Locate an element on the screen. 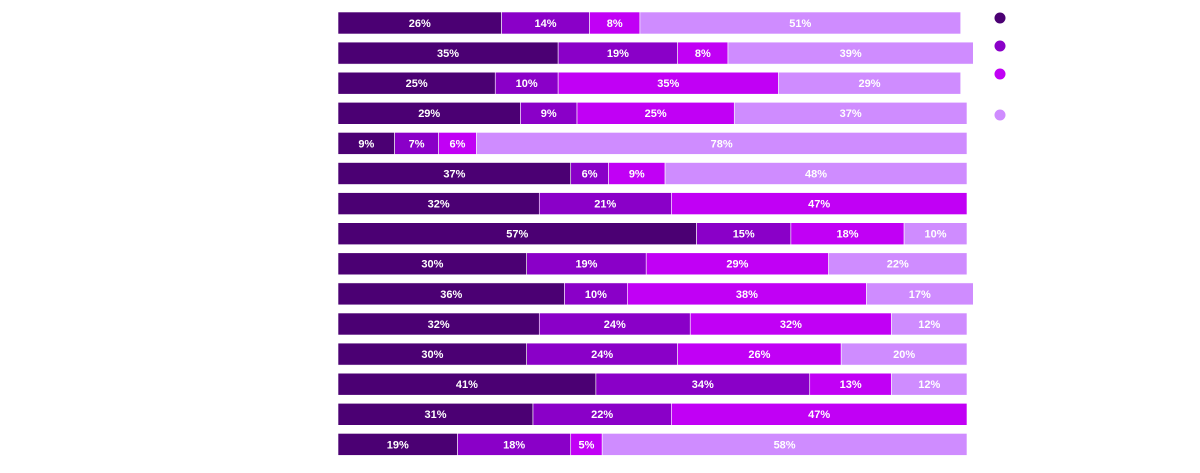 The height and width of the screenshot is (473, 1200). data-label: 13% is located at coordinates (851, 385).